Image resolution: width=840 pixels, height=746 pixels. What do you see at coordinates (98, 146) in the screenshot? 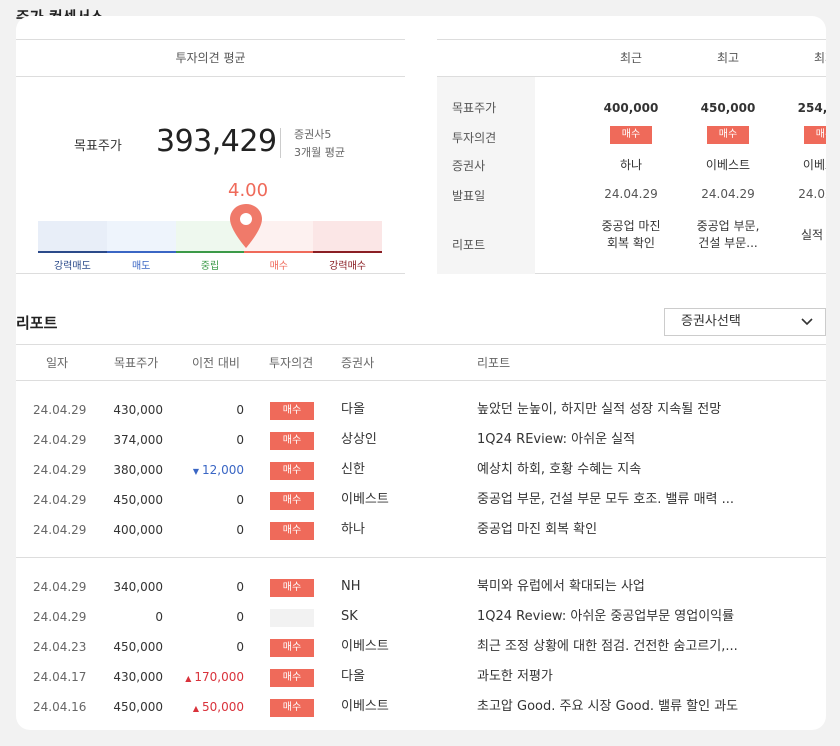
I see `target-price-label: 목표주가` at bounding box center [98, 146].